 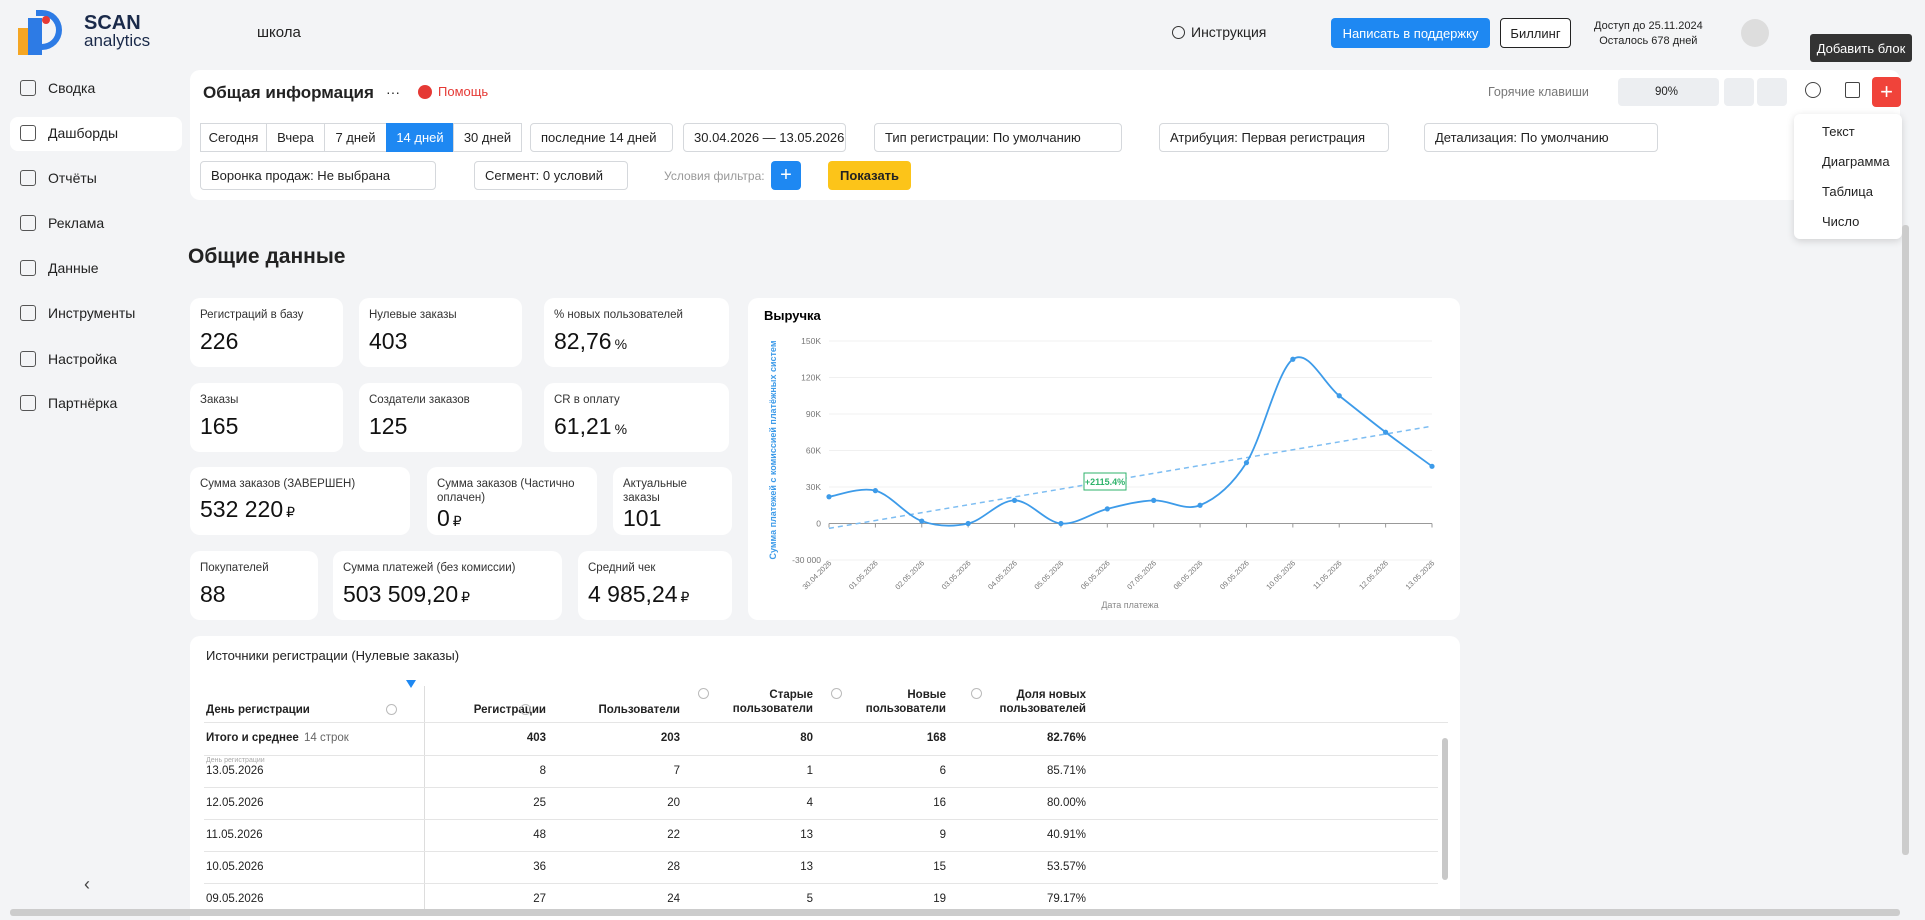 I want to click on billing-button: Биллинг, so click(x=1535, y=33).